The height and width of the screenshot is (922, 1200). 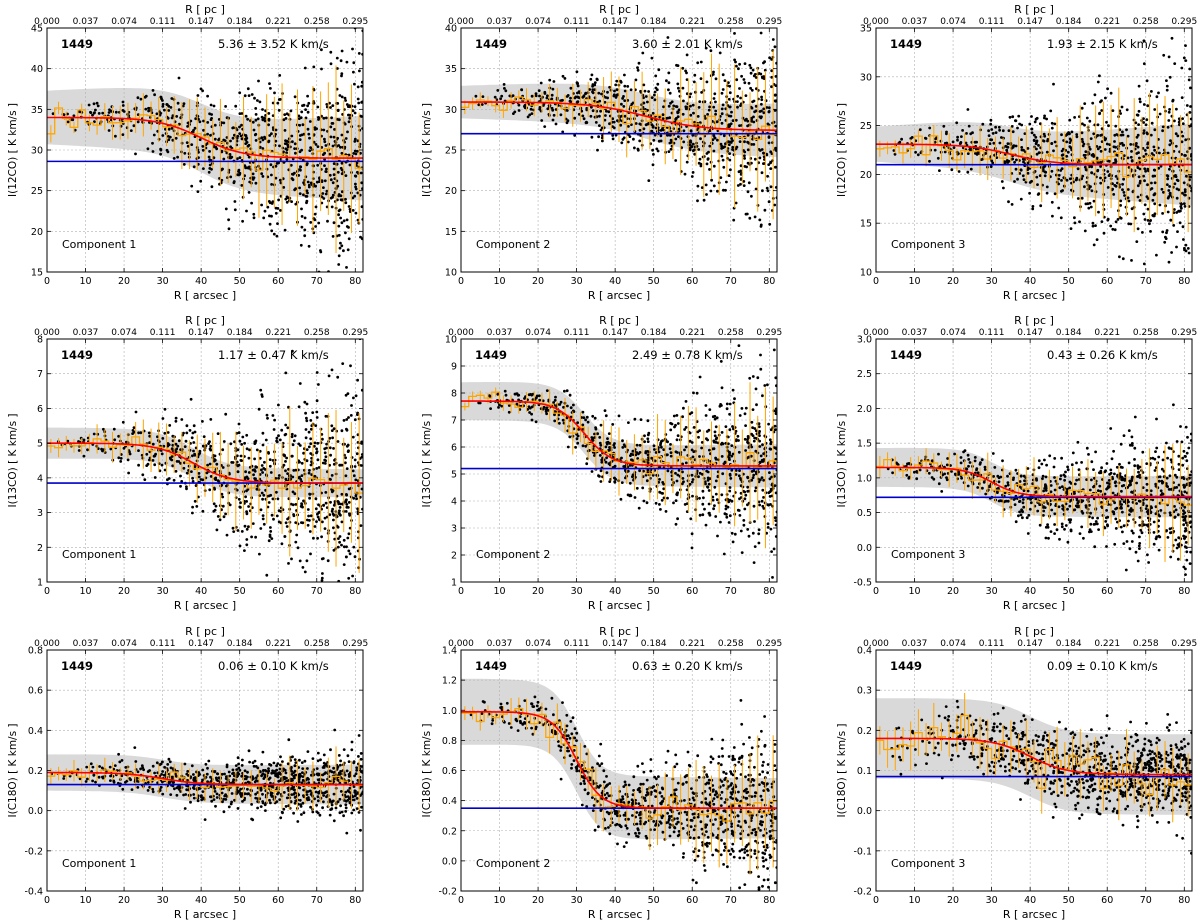 What do you see at coordinates (201, 22) in the screenshot?
I see `top-tick-label: 0.147` at bounding box center [201, 22].